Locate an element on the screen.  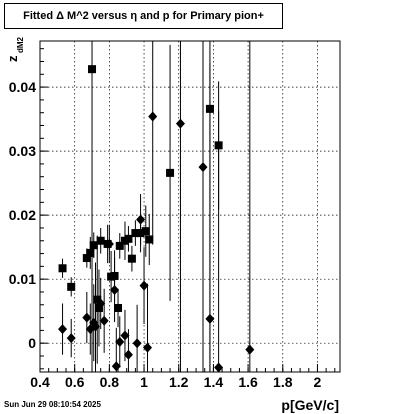
x-tick-label: 1.2 is located at coordinates (179, 382).